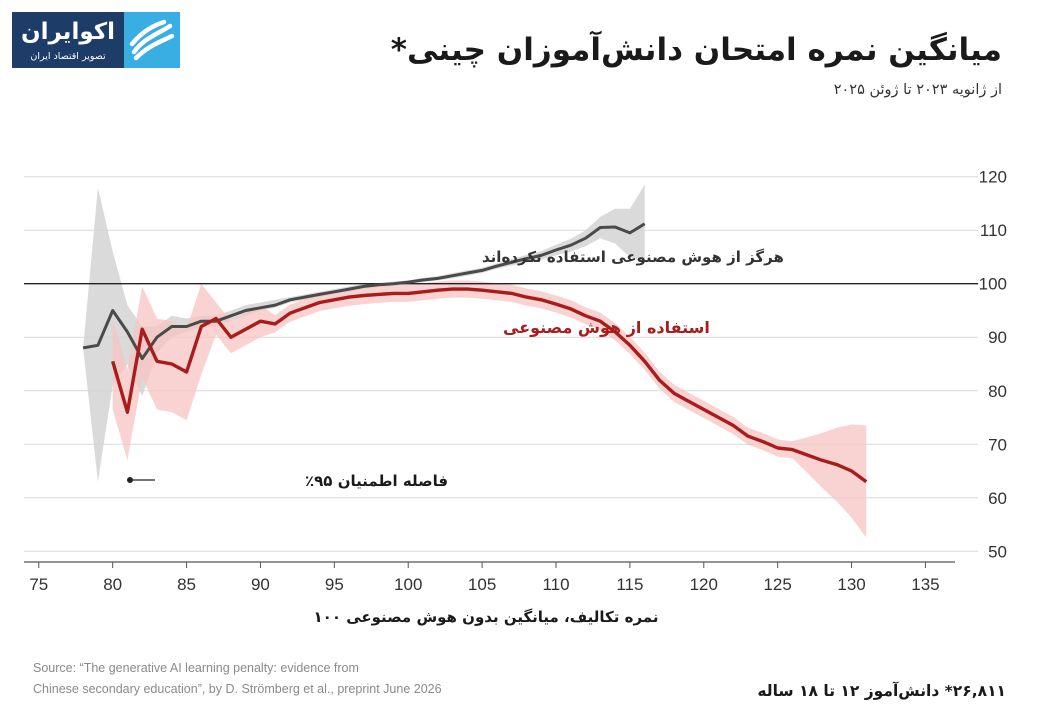 The width and height of the screenshot is (1052, 720). Describe the element at coordinates (851, 584) in the screenshot. I see `x-tick-label: 130` at that location.